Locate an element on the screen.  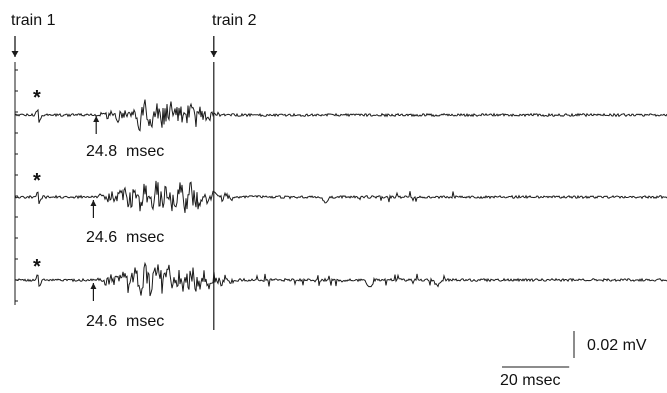
stimulus-artifact-star-2: * is located at coordinates (37, 181).